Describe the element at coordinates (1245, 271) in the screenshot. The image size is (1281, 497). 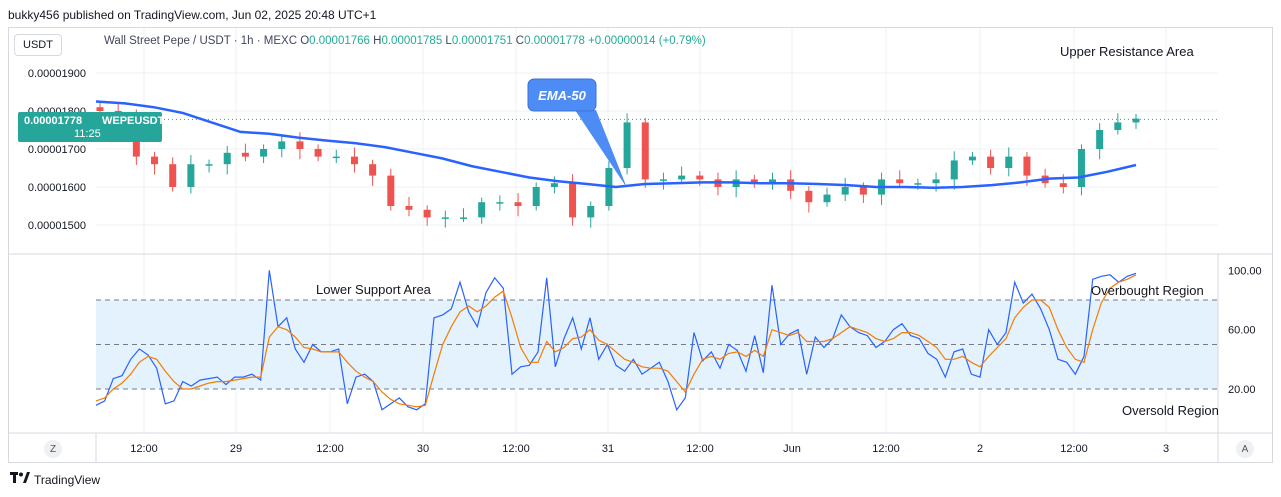
I see `stoch-tick-label: 100.00` at that location.